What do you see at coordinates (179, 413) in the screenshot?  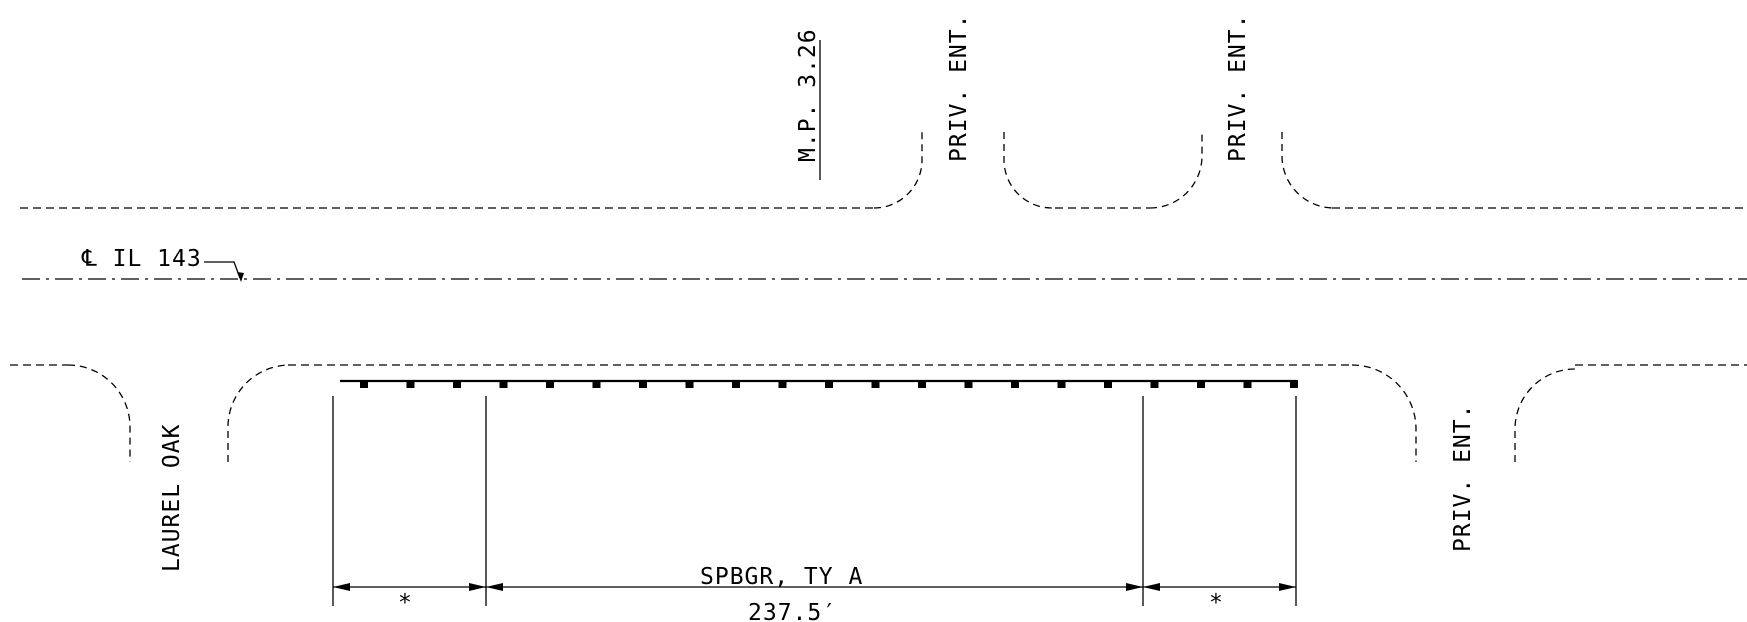 I see `laurel-oak-road-returns` at bounding box center [179, 413].